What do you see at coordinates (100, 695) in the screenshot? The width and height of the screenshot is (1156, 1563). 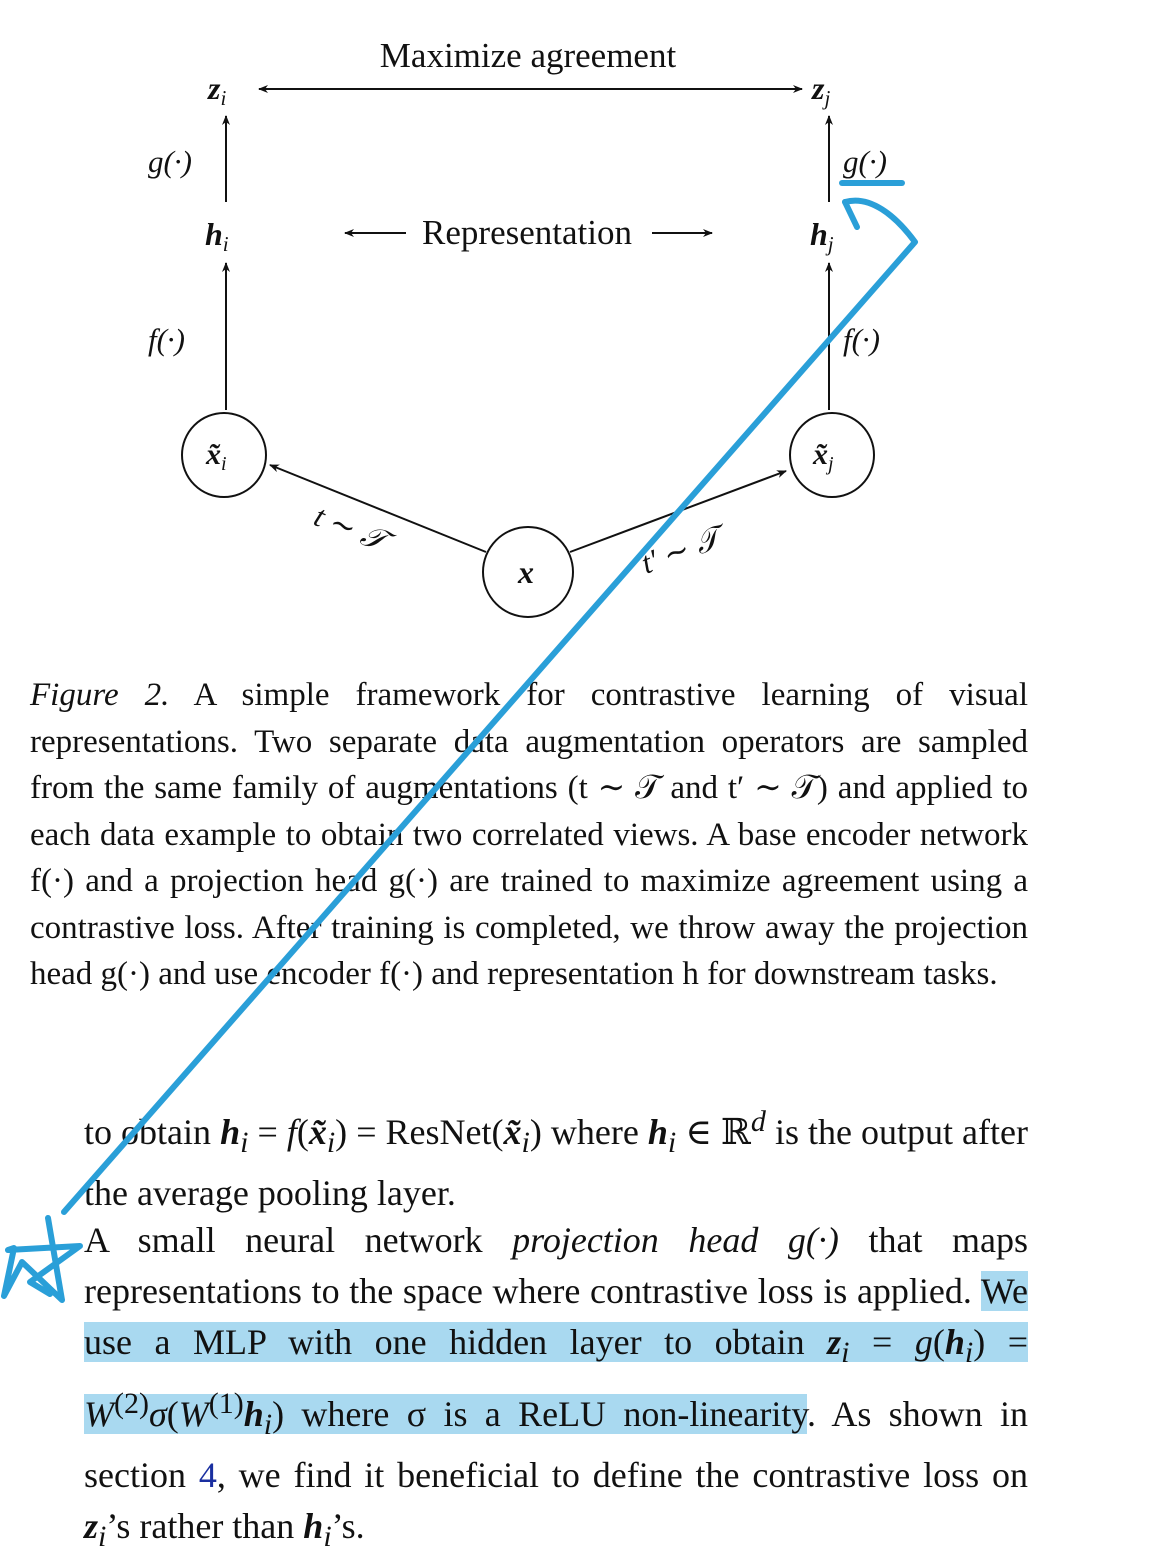 I see `figure-label: Figure 2.` at bounding box center [100, 695].